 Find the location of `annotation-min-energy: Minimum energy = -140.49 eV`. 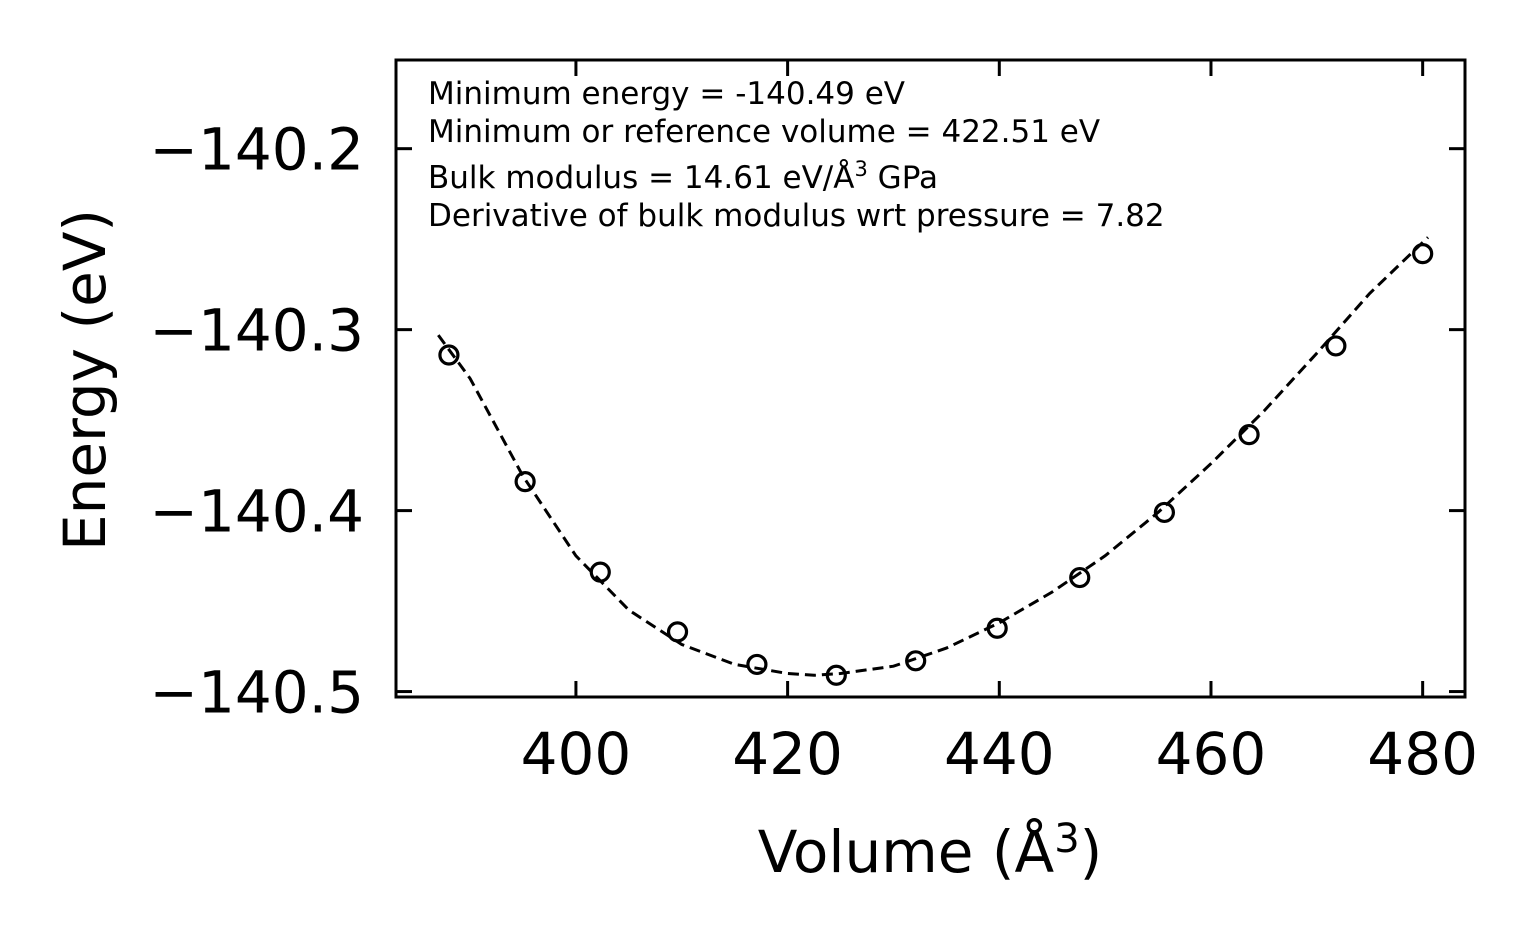

annotation-min-energy: Minimum energy = -140.49 eV is located at coordinates (666, 94).